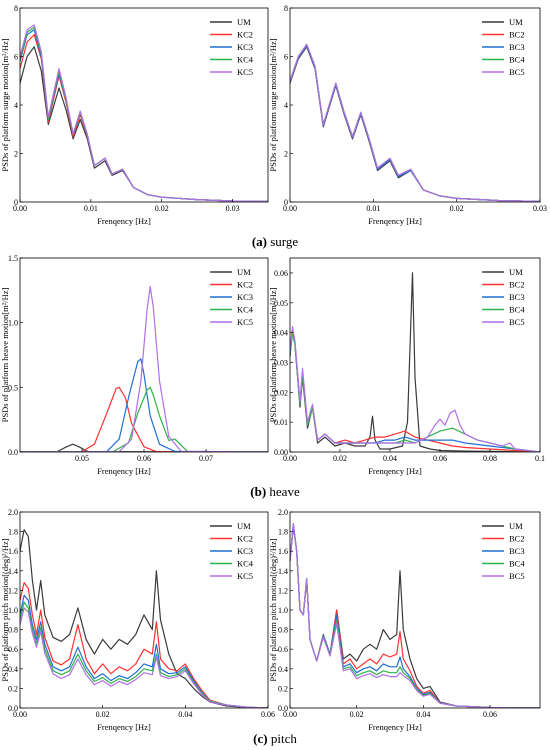  What do you see at coordinates (259, 241) in the screenshot?
I see `caption-letter: (a)` at bounding box center [259, 241].